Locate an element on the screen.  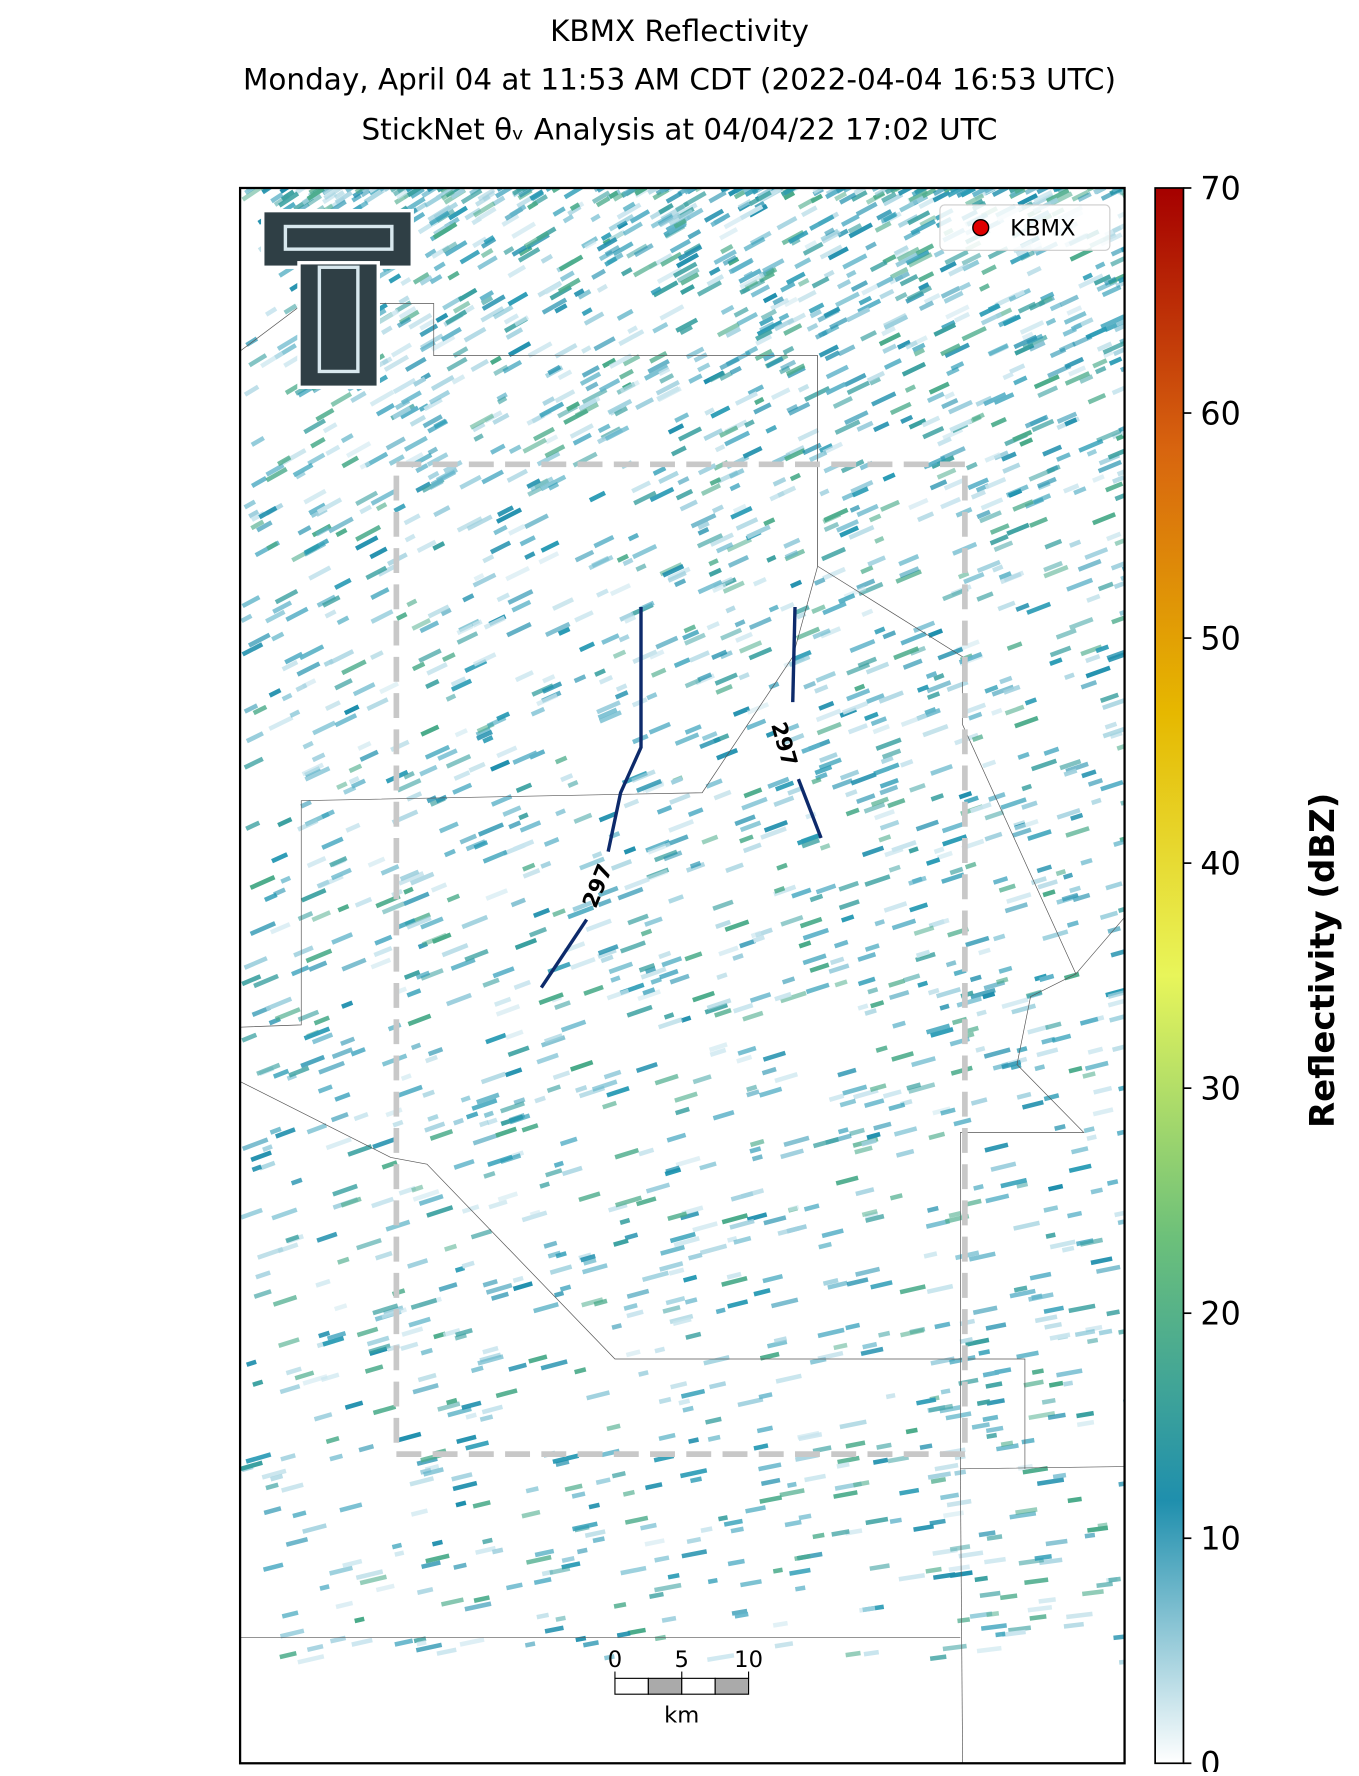
scale-unit: km is located at coordinates (681, 1716).